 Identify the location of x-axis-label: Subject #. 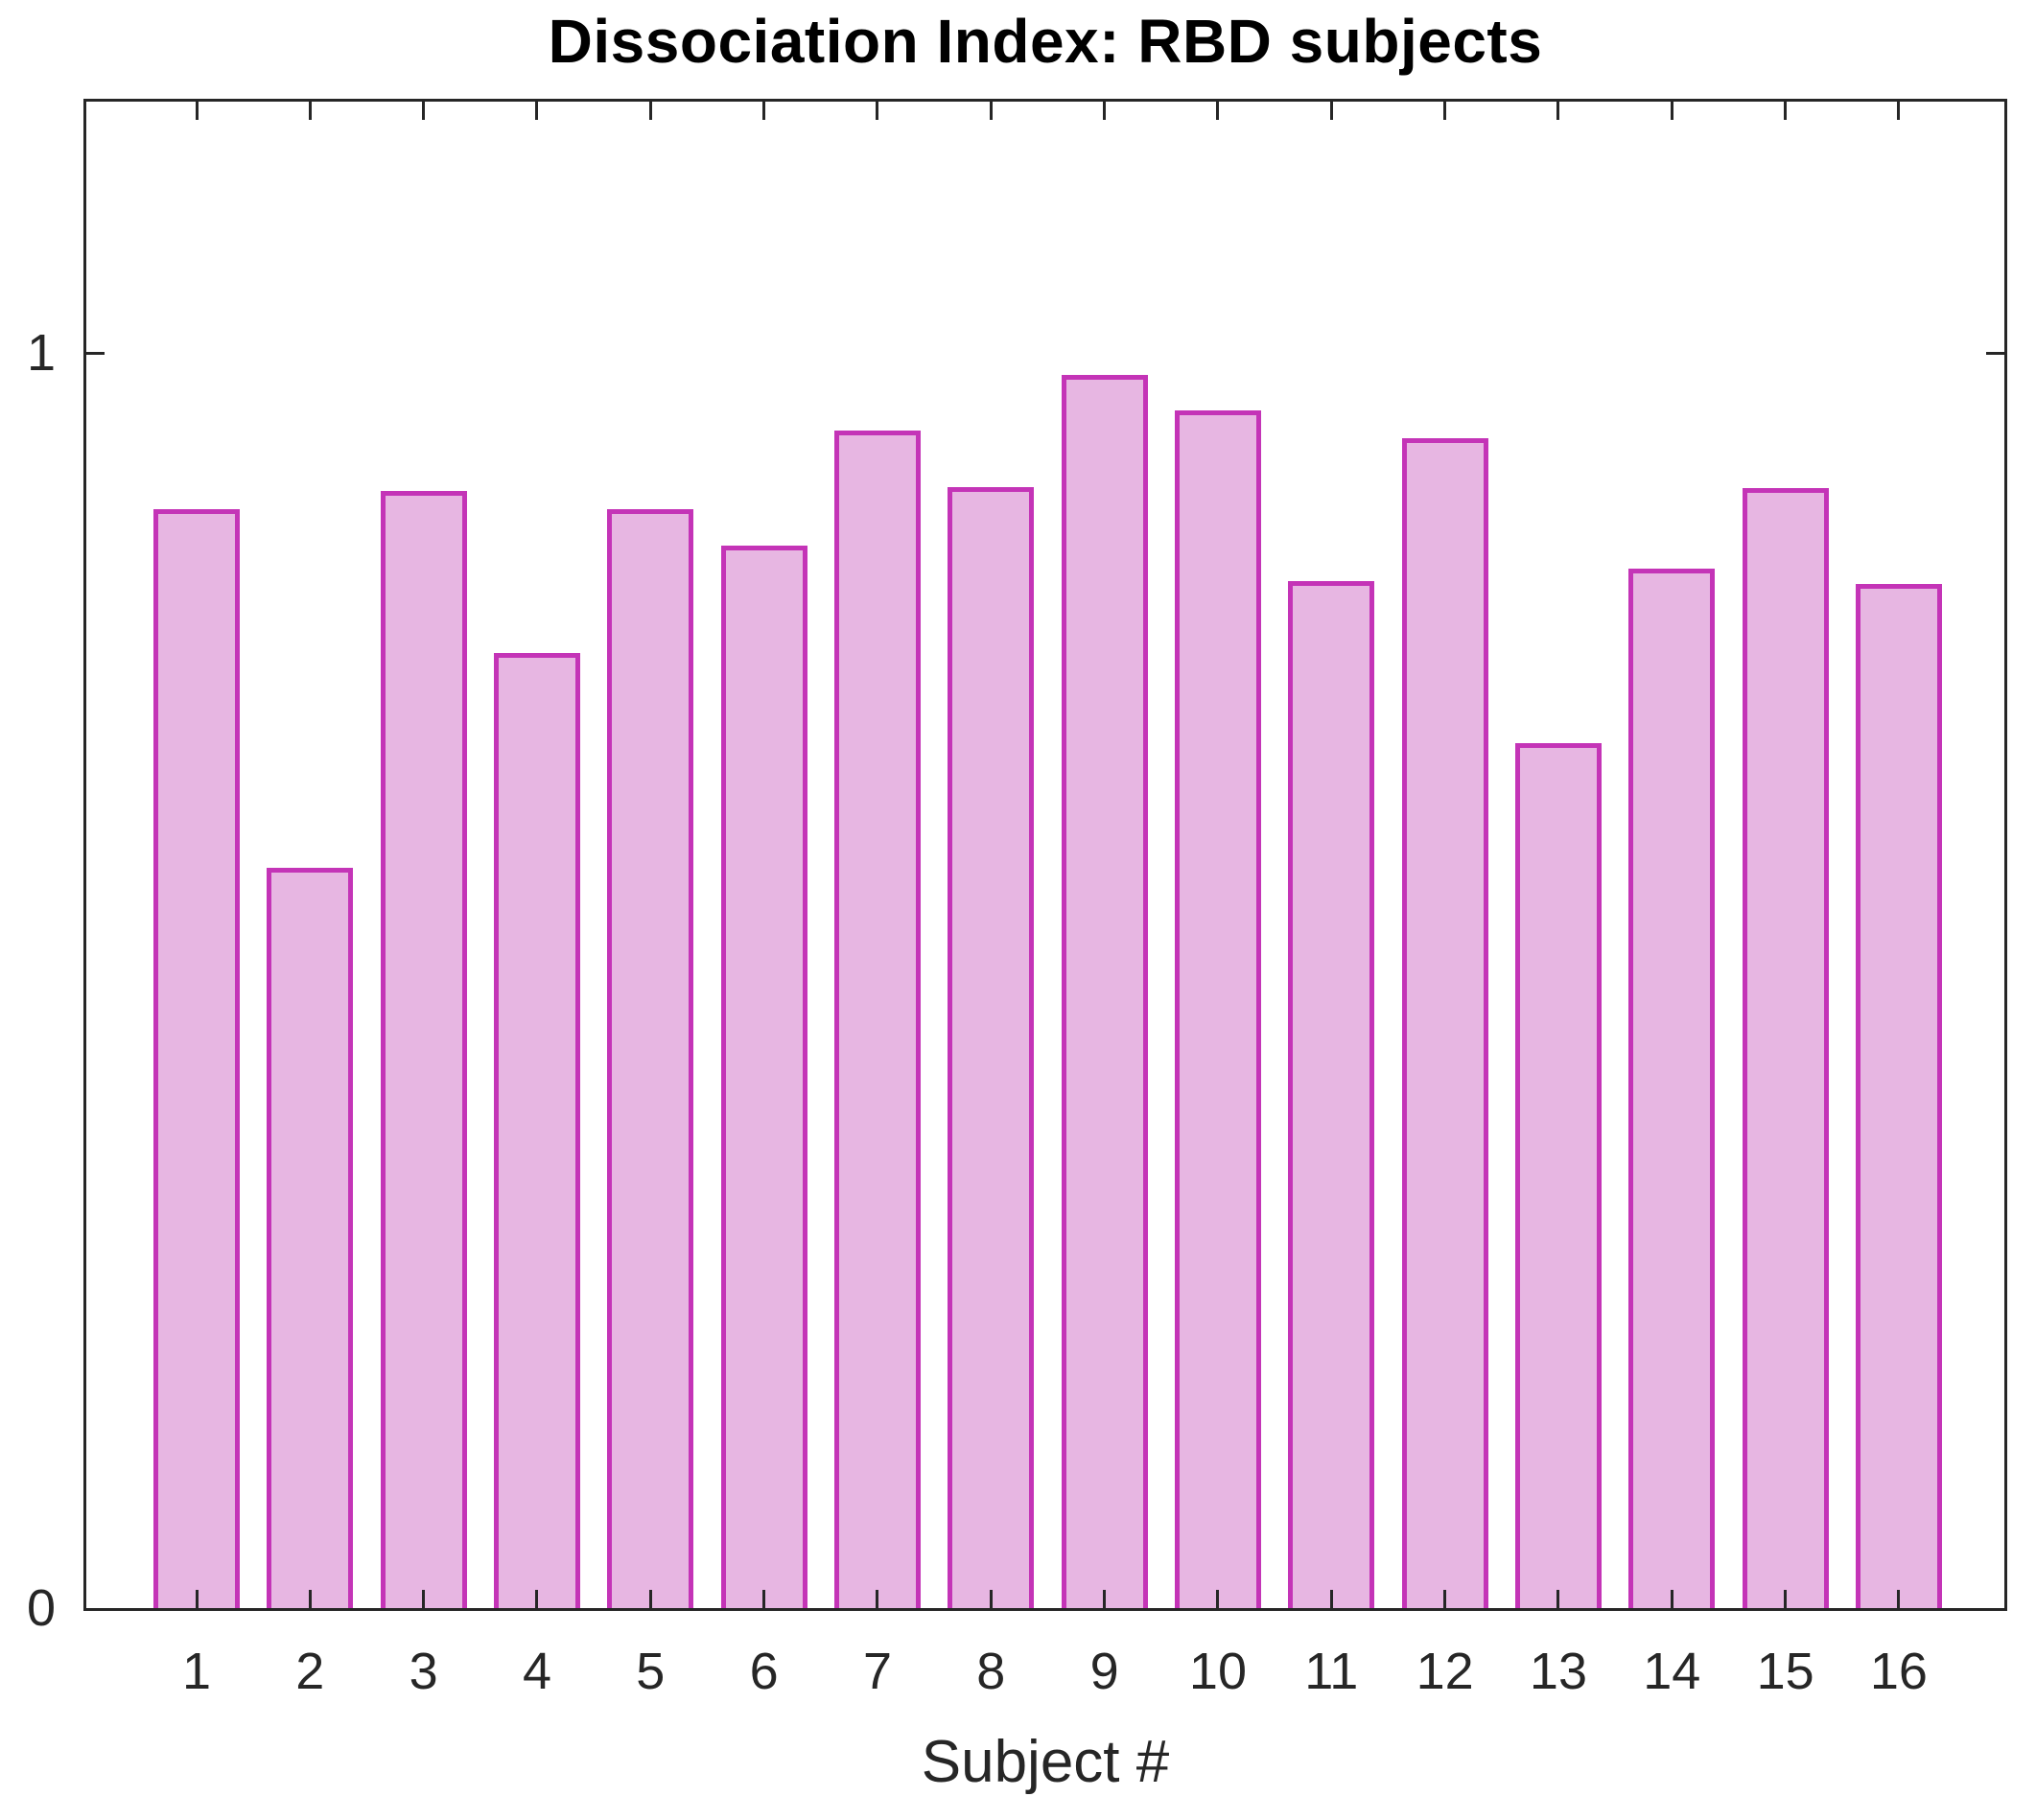
(1046, 1762).